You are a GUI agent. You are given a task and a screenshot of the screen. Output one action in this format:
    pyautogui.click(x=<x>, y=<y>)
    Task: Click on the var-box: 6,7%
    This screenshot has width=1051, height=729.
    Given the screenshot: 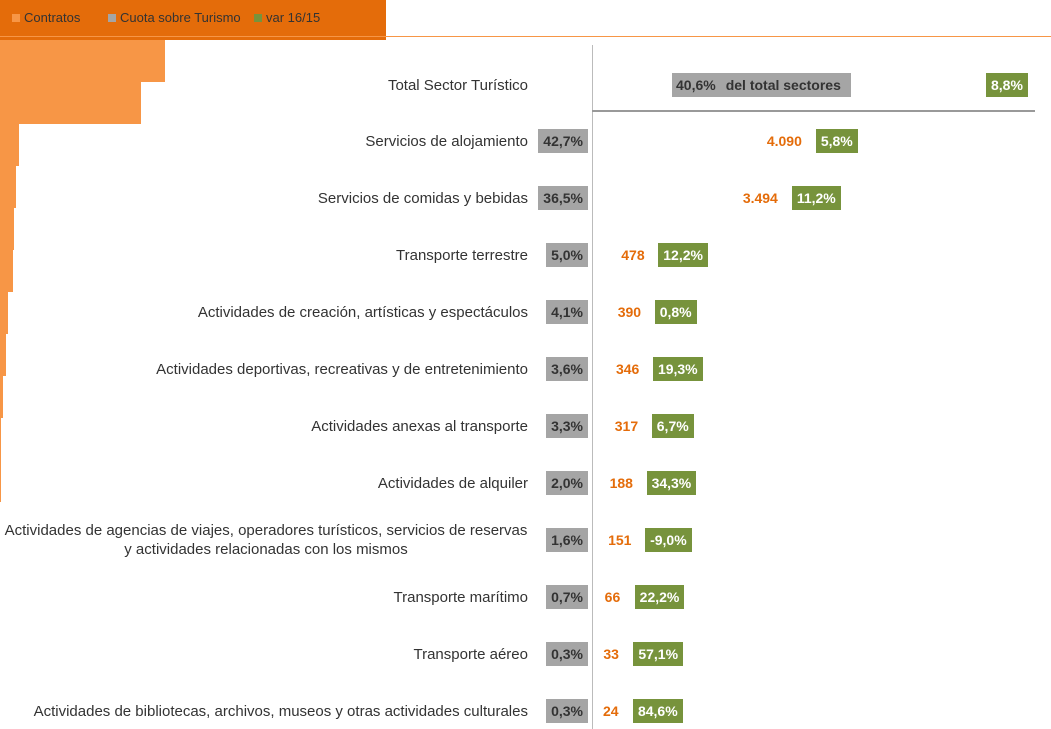 What is the action you would take?
    pyautogui.click(x=672, y=426)
    